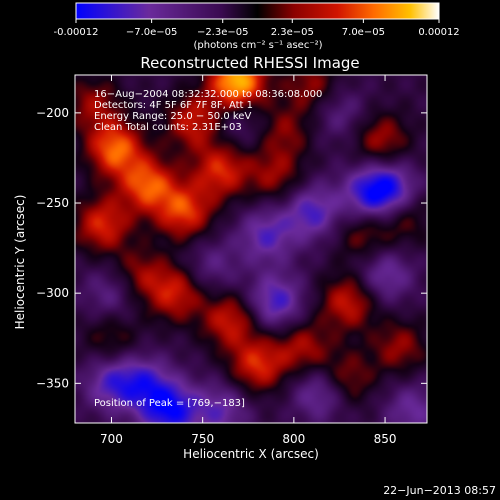 Image resolution: width=500 pixels, height=500 pixels. Describe the element at coordinates (52, 113) in the screenshot. I see `y-tick-label: −200` at that location.